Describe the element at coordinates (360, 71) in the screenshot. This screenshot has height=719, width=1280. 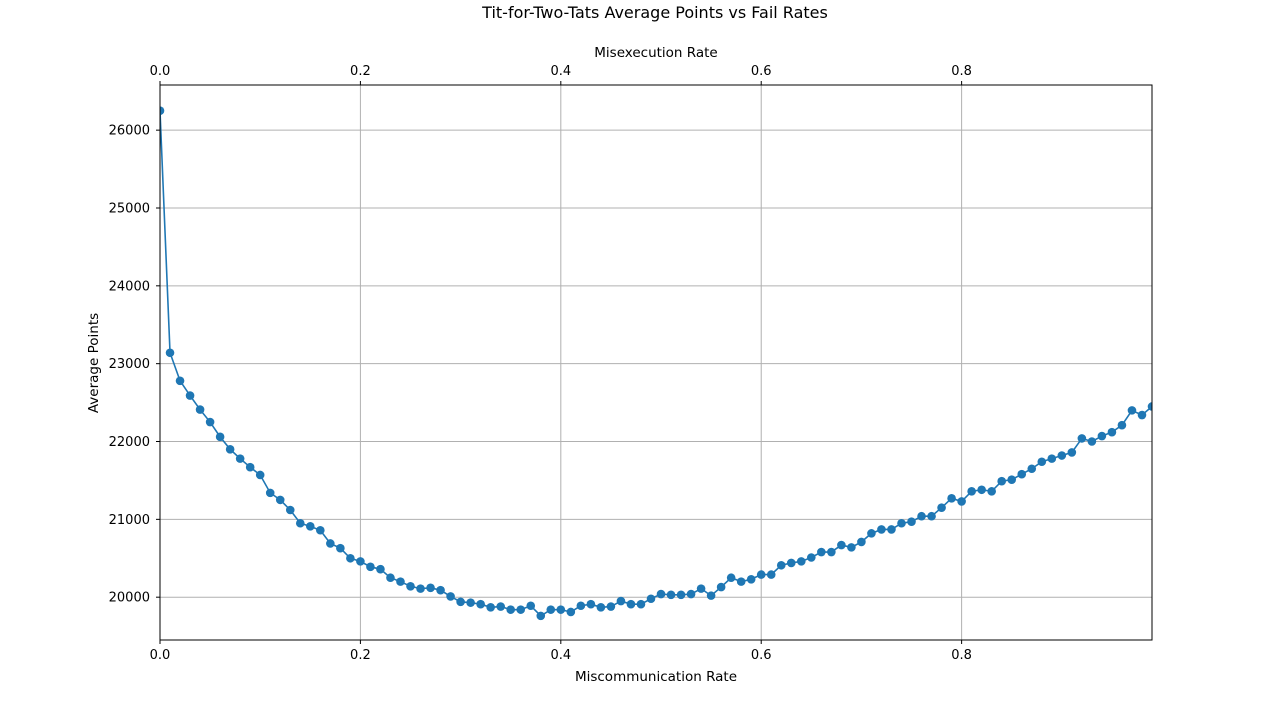
I see `x2-tick-label: 0.2` at that location.